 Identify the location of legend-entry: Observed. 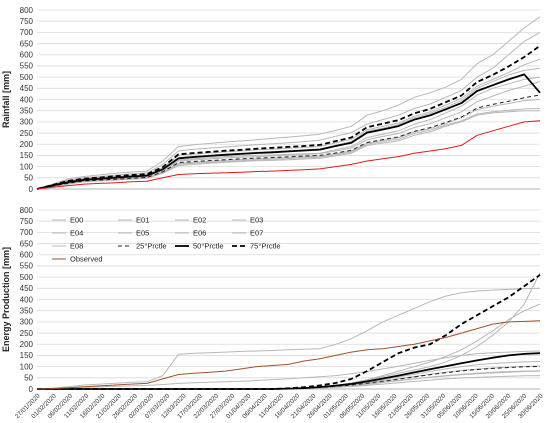
(77, 259).